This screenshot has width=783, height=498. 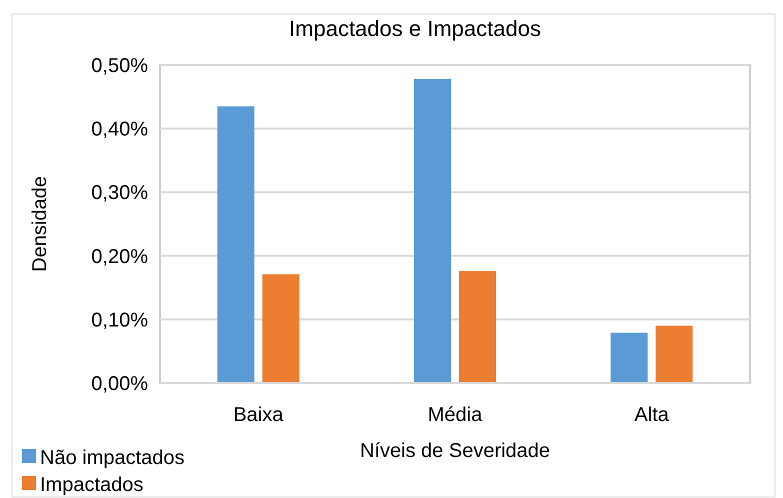 What do you see at coordinates (258, 415) in the screenshot?
I see `x-tick-label: Baixa` at bounding box center [258, 415].